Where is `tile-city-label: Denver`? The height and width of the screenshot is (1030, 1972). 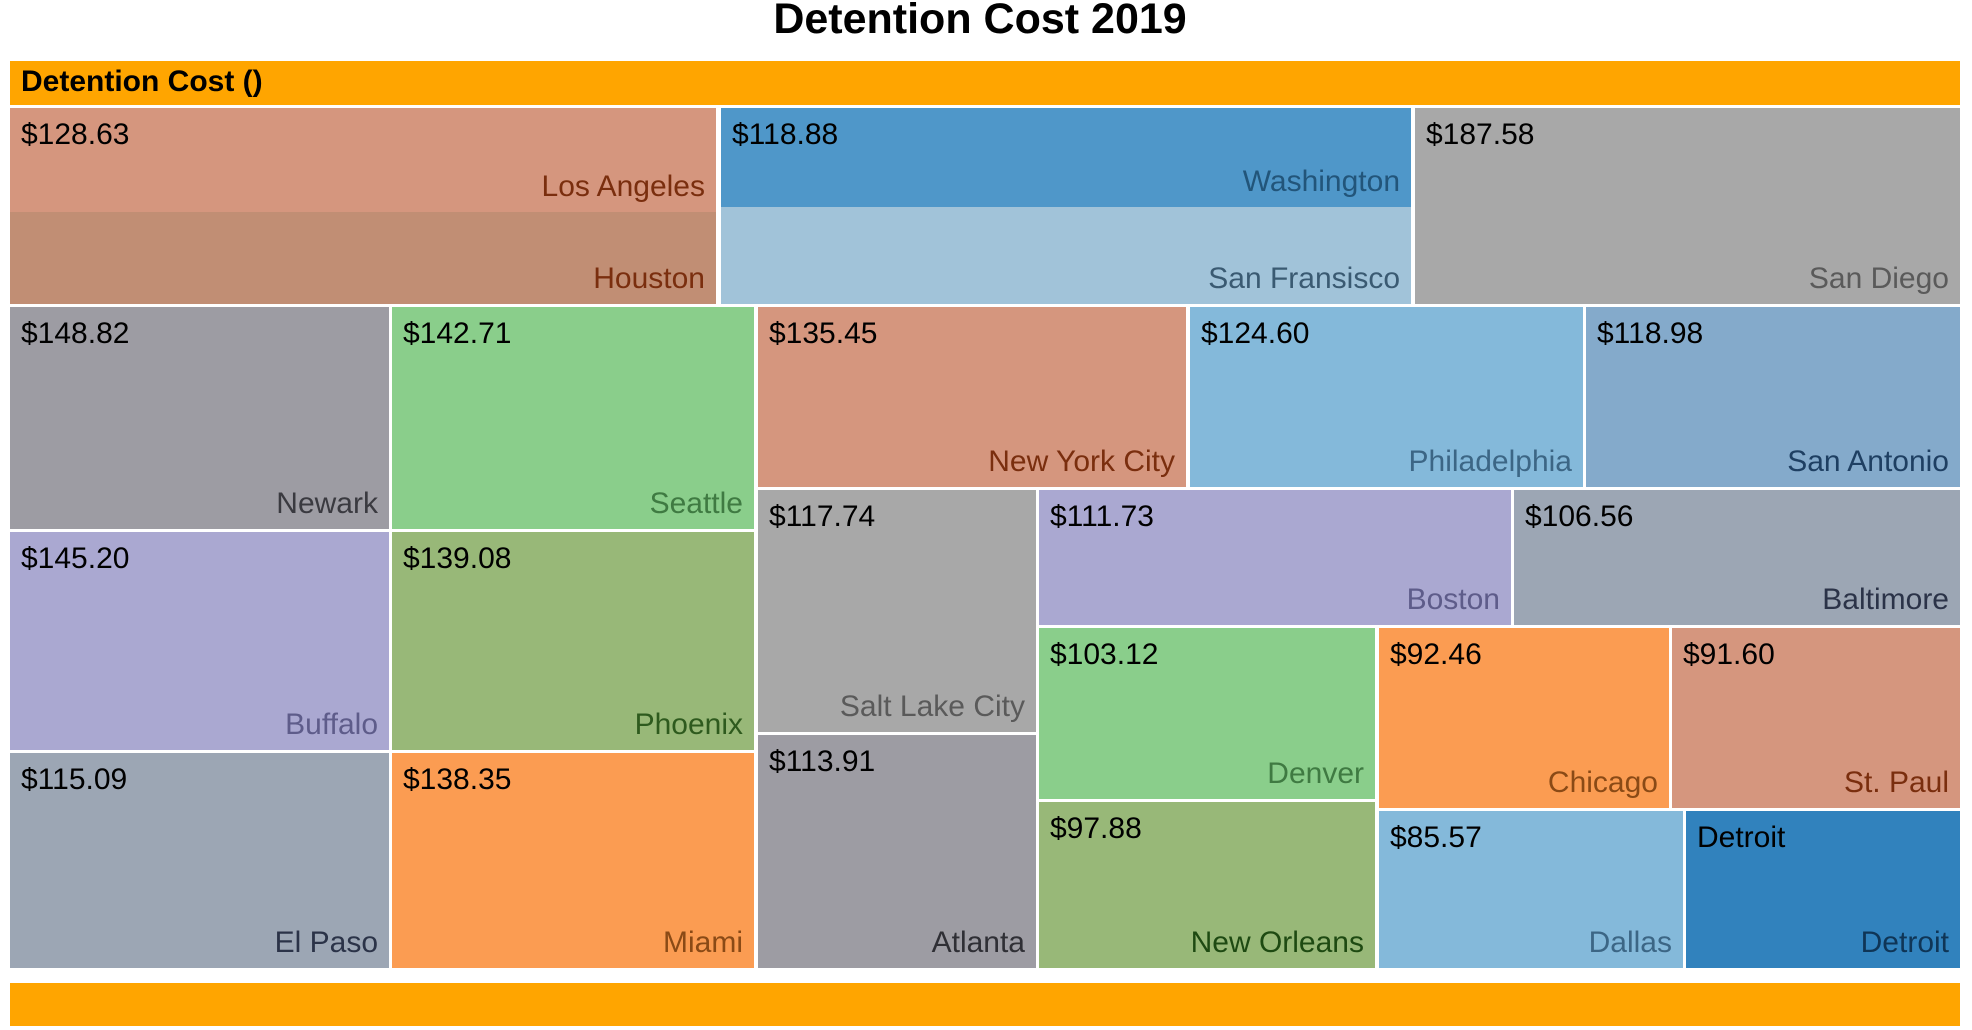 tile-city-label: Denver is located at coordinates (1315, 773).